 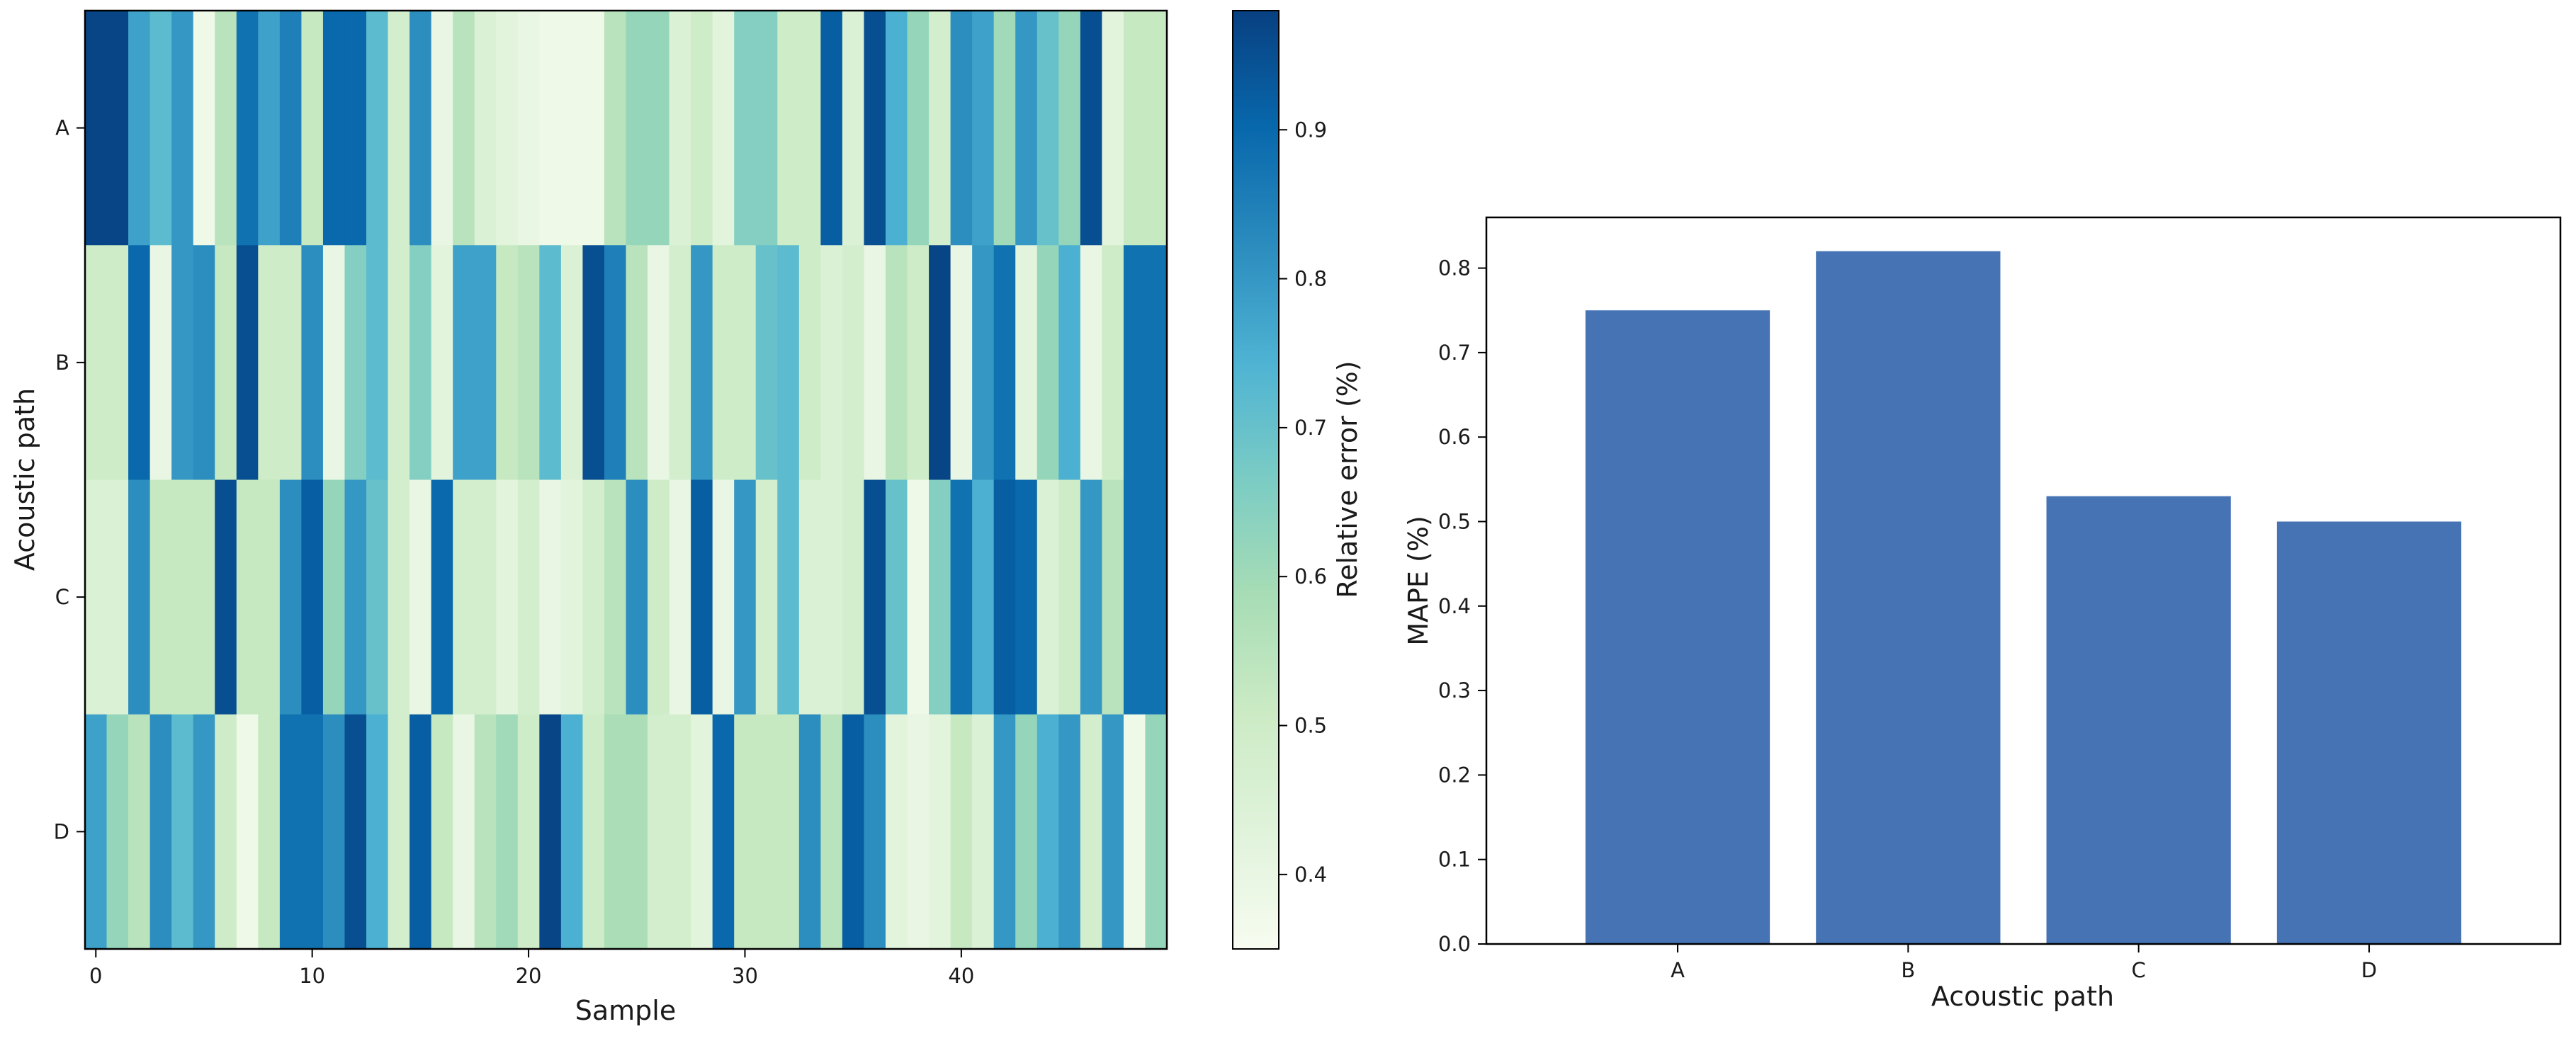 What do you see at coordinates (1454, 268) in the screenshot?
I see `bar-y-tick-label: 0.8` at bounding box center [1454, 268].